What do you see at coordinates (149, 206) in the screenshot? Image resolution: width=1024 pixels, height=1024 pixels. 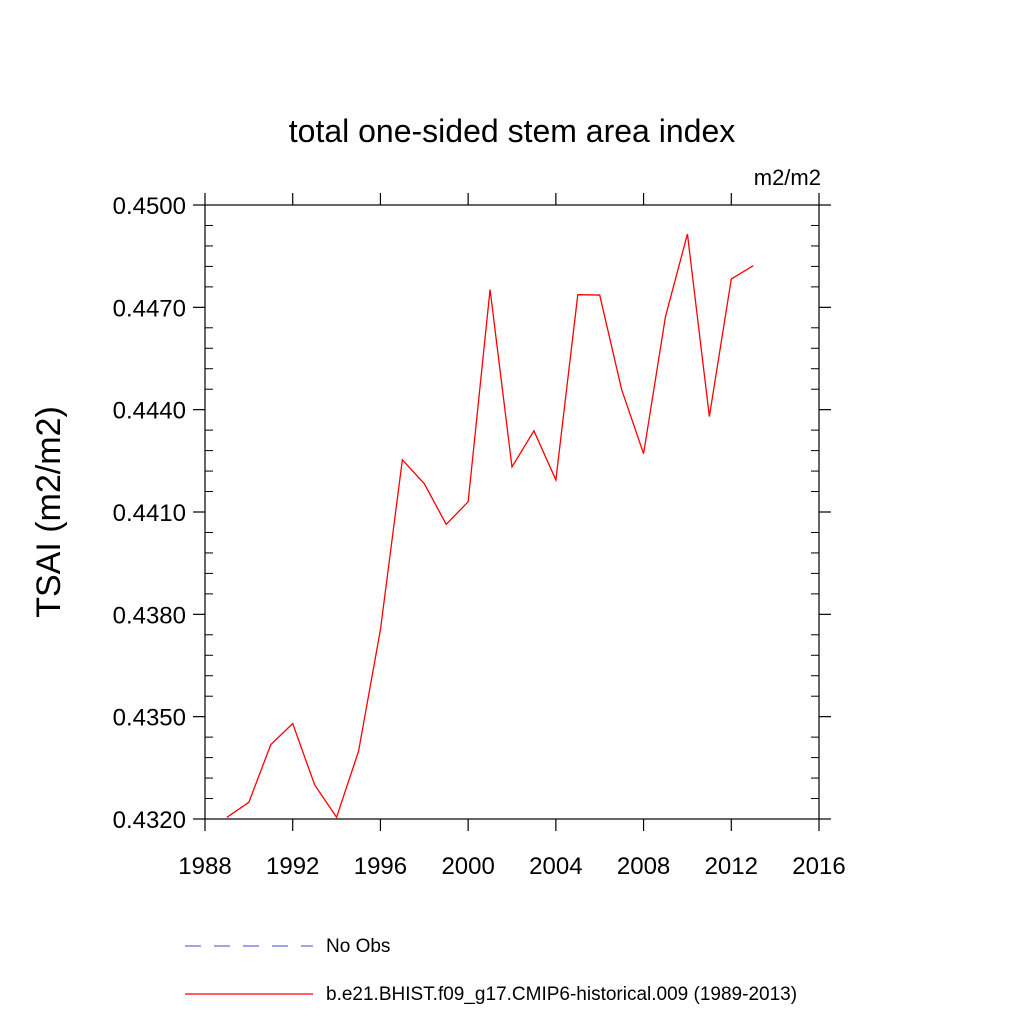 I see `y-tick-label: 0.4500` at bounding box center [149, 206].